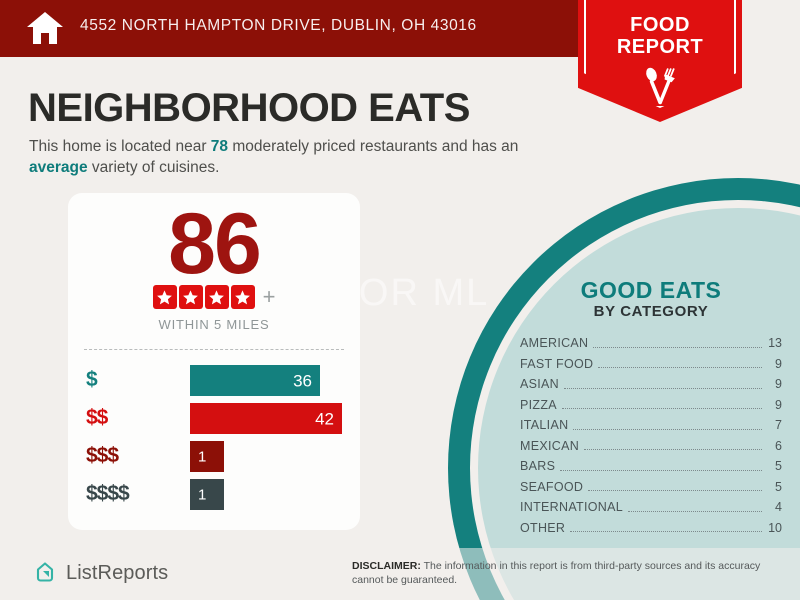  I want to click on category-row: PIZZA 9, so click(651, 405).